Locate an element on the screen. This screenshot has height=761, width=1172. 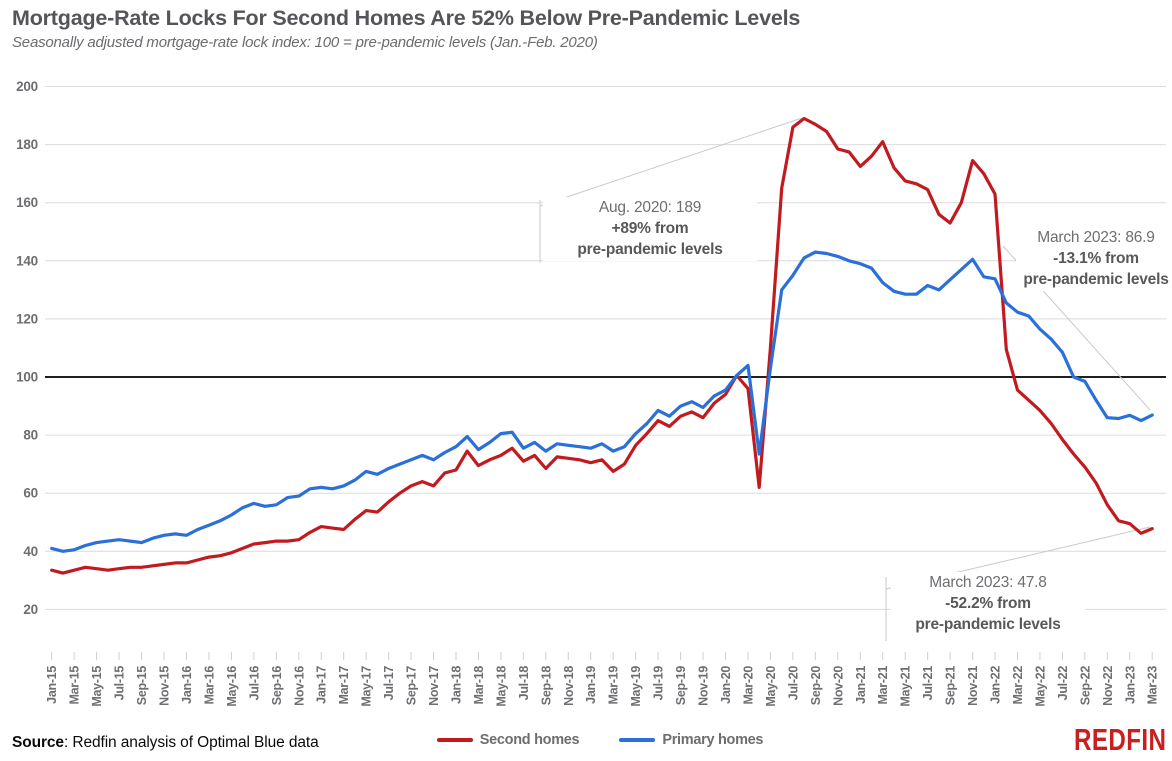
annotation-percent: +89% from is located at coordinates (650, 228).